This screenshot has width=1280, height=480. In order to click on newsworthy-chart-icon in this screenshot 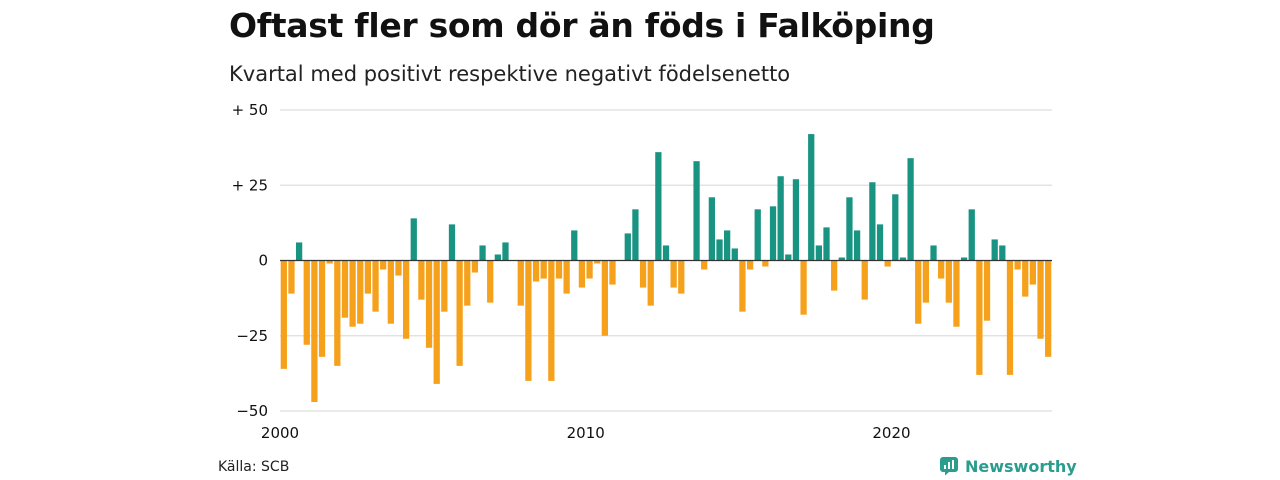, I will do `click(949, 466)`.